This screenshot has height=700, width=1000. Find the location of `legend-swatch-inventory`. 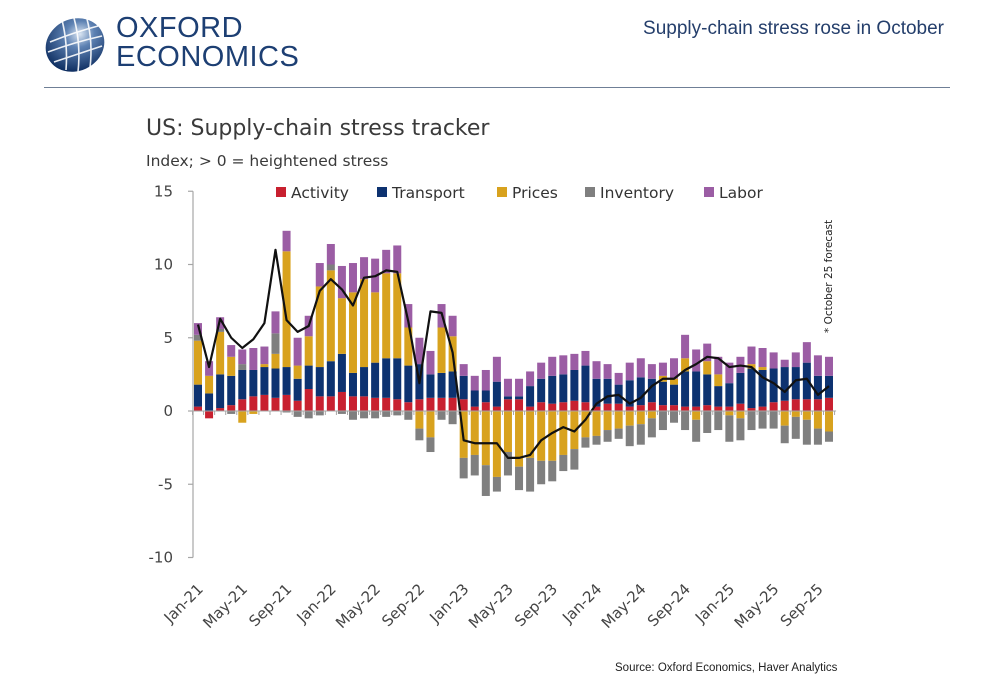

legend-swatch-inventory is located at coordinates (590, 192).